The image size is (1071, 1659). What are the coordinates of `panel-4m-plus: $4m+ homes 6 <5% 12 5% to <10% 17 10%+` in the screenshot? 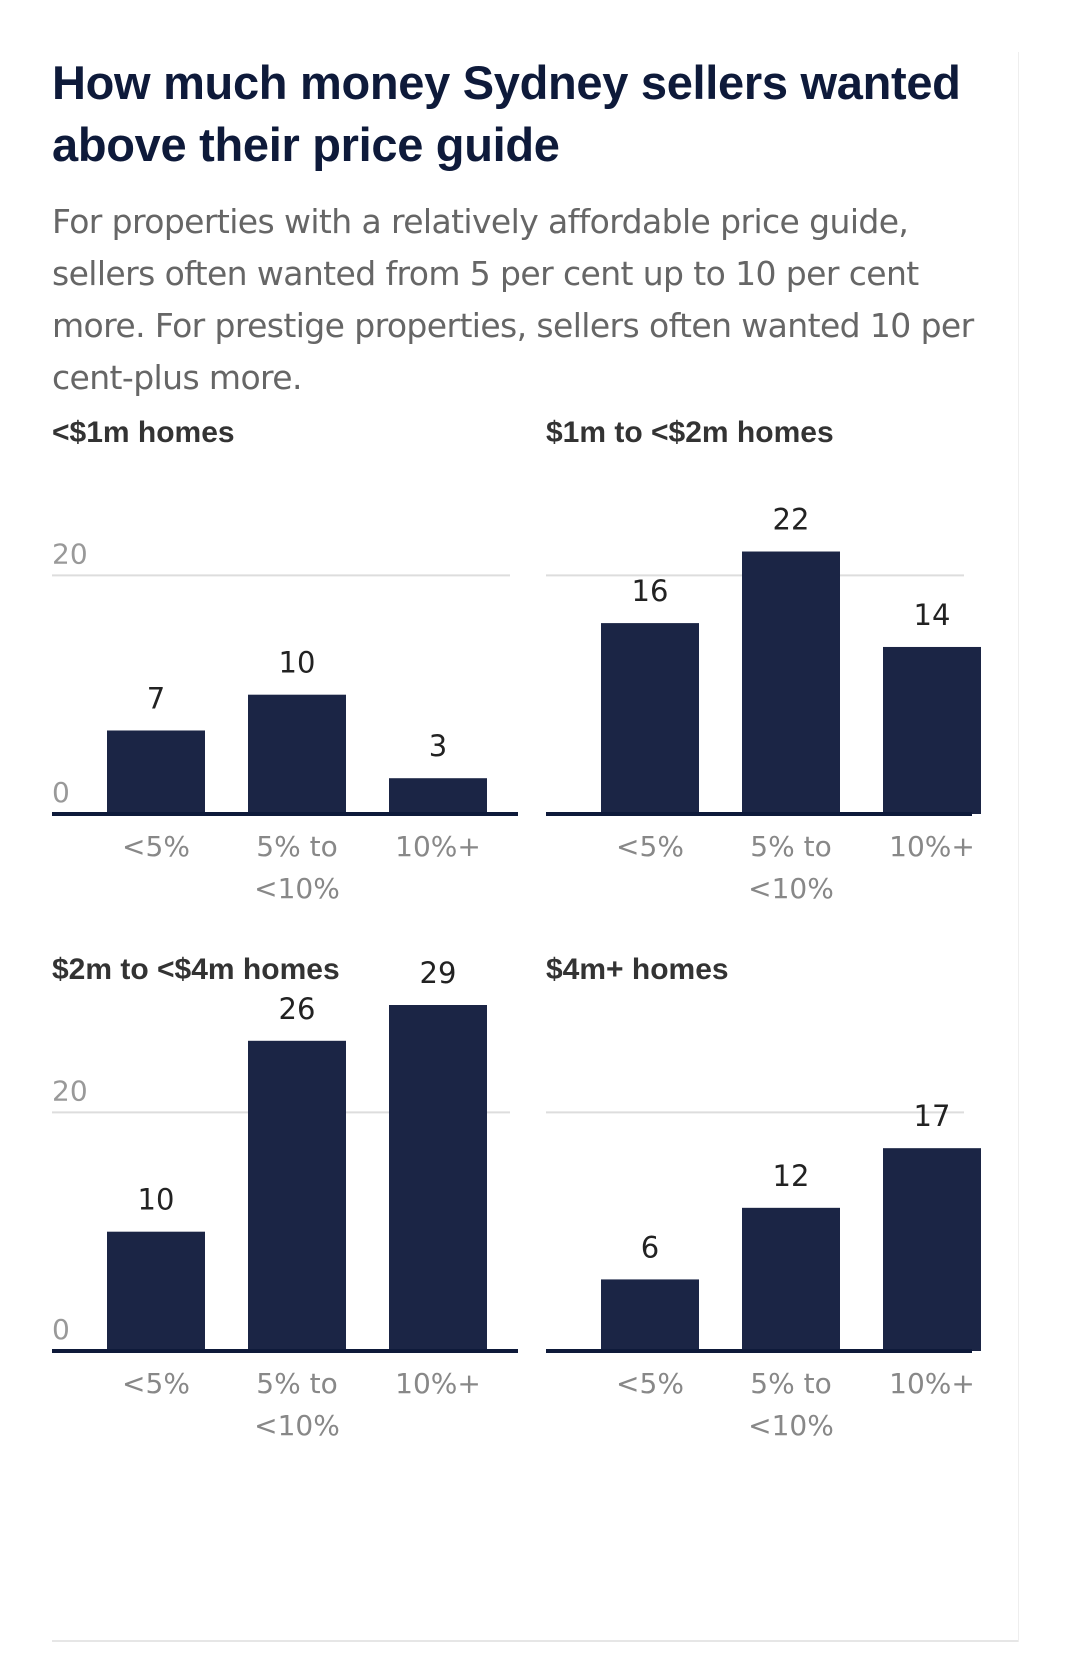 It's located at (786, 1213).